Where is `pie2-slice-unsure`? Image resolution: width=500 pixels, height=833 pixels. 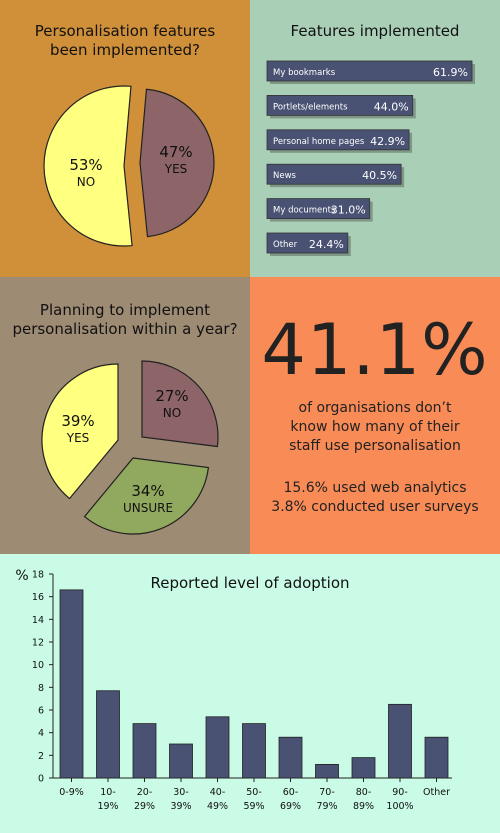 pie2-slice-unsure is located at coordinates (146, 496).